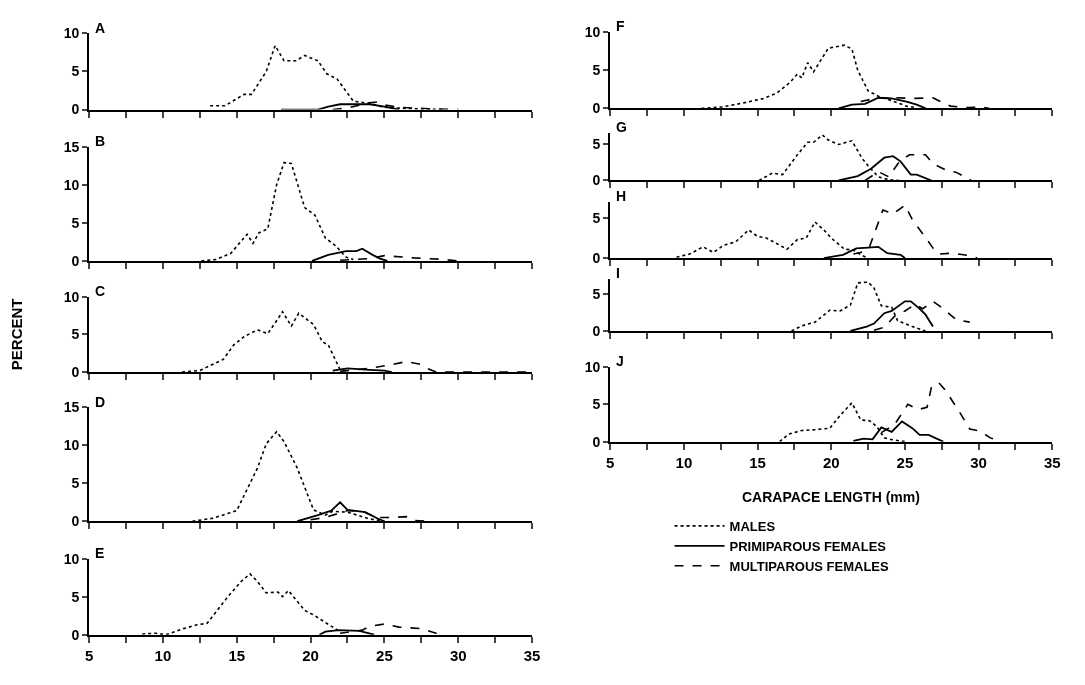 The height and width of the screenshot is (685, 1085). Describe the element at coordinates (621, 127) in the screenshot. I see `chart-title: G` at that location.